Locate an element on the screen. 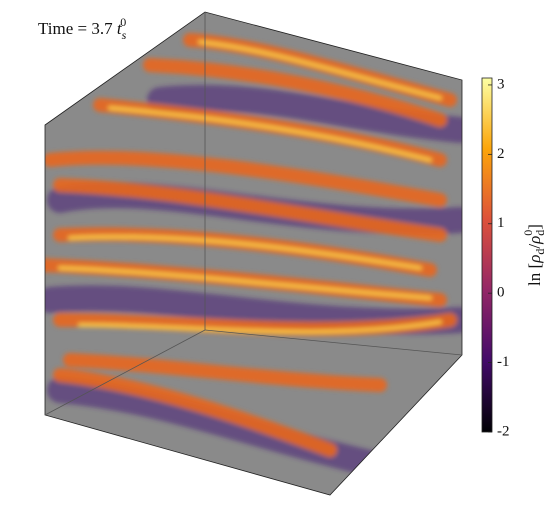 This screenshot has height=515, width=550. tick-label: 2 is located at coordinates (501, 154).